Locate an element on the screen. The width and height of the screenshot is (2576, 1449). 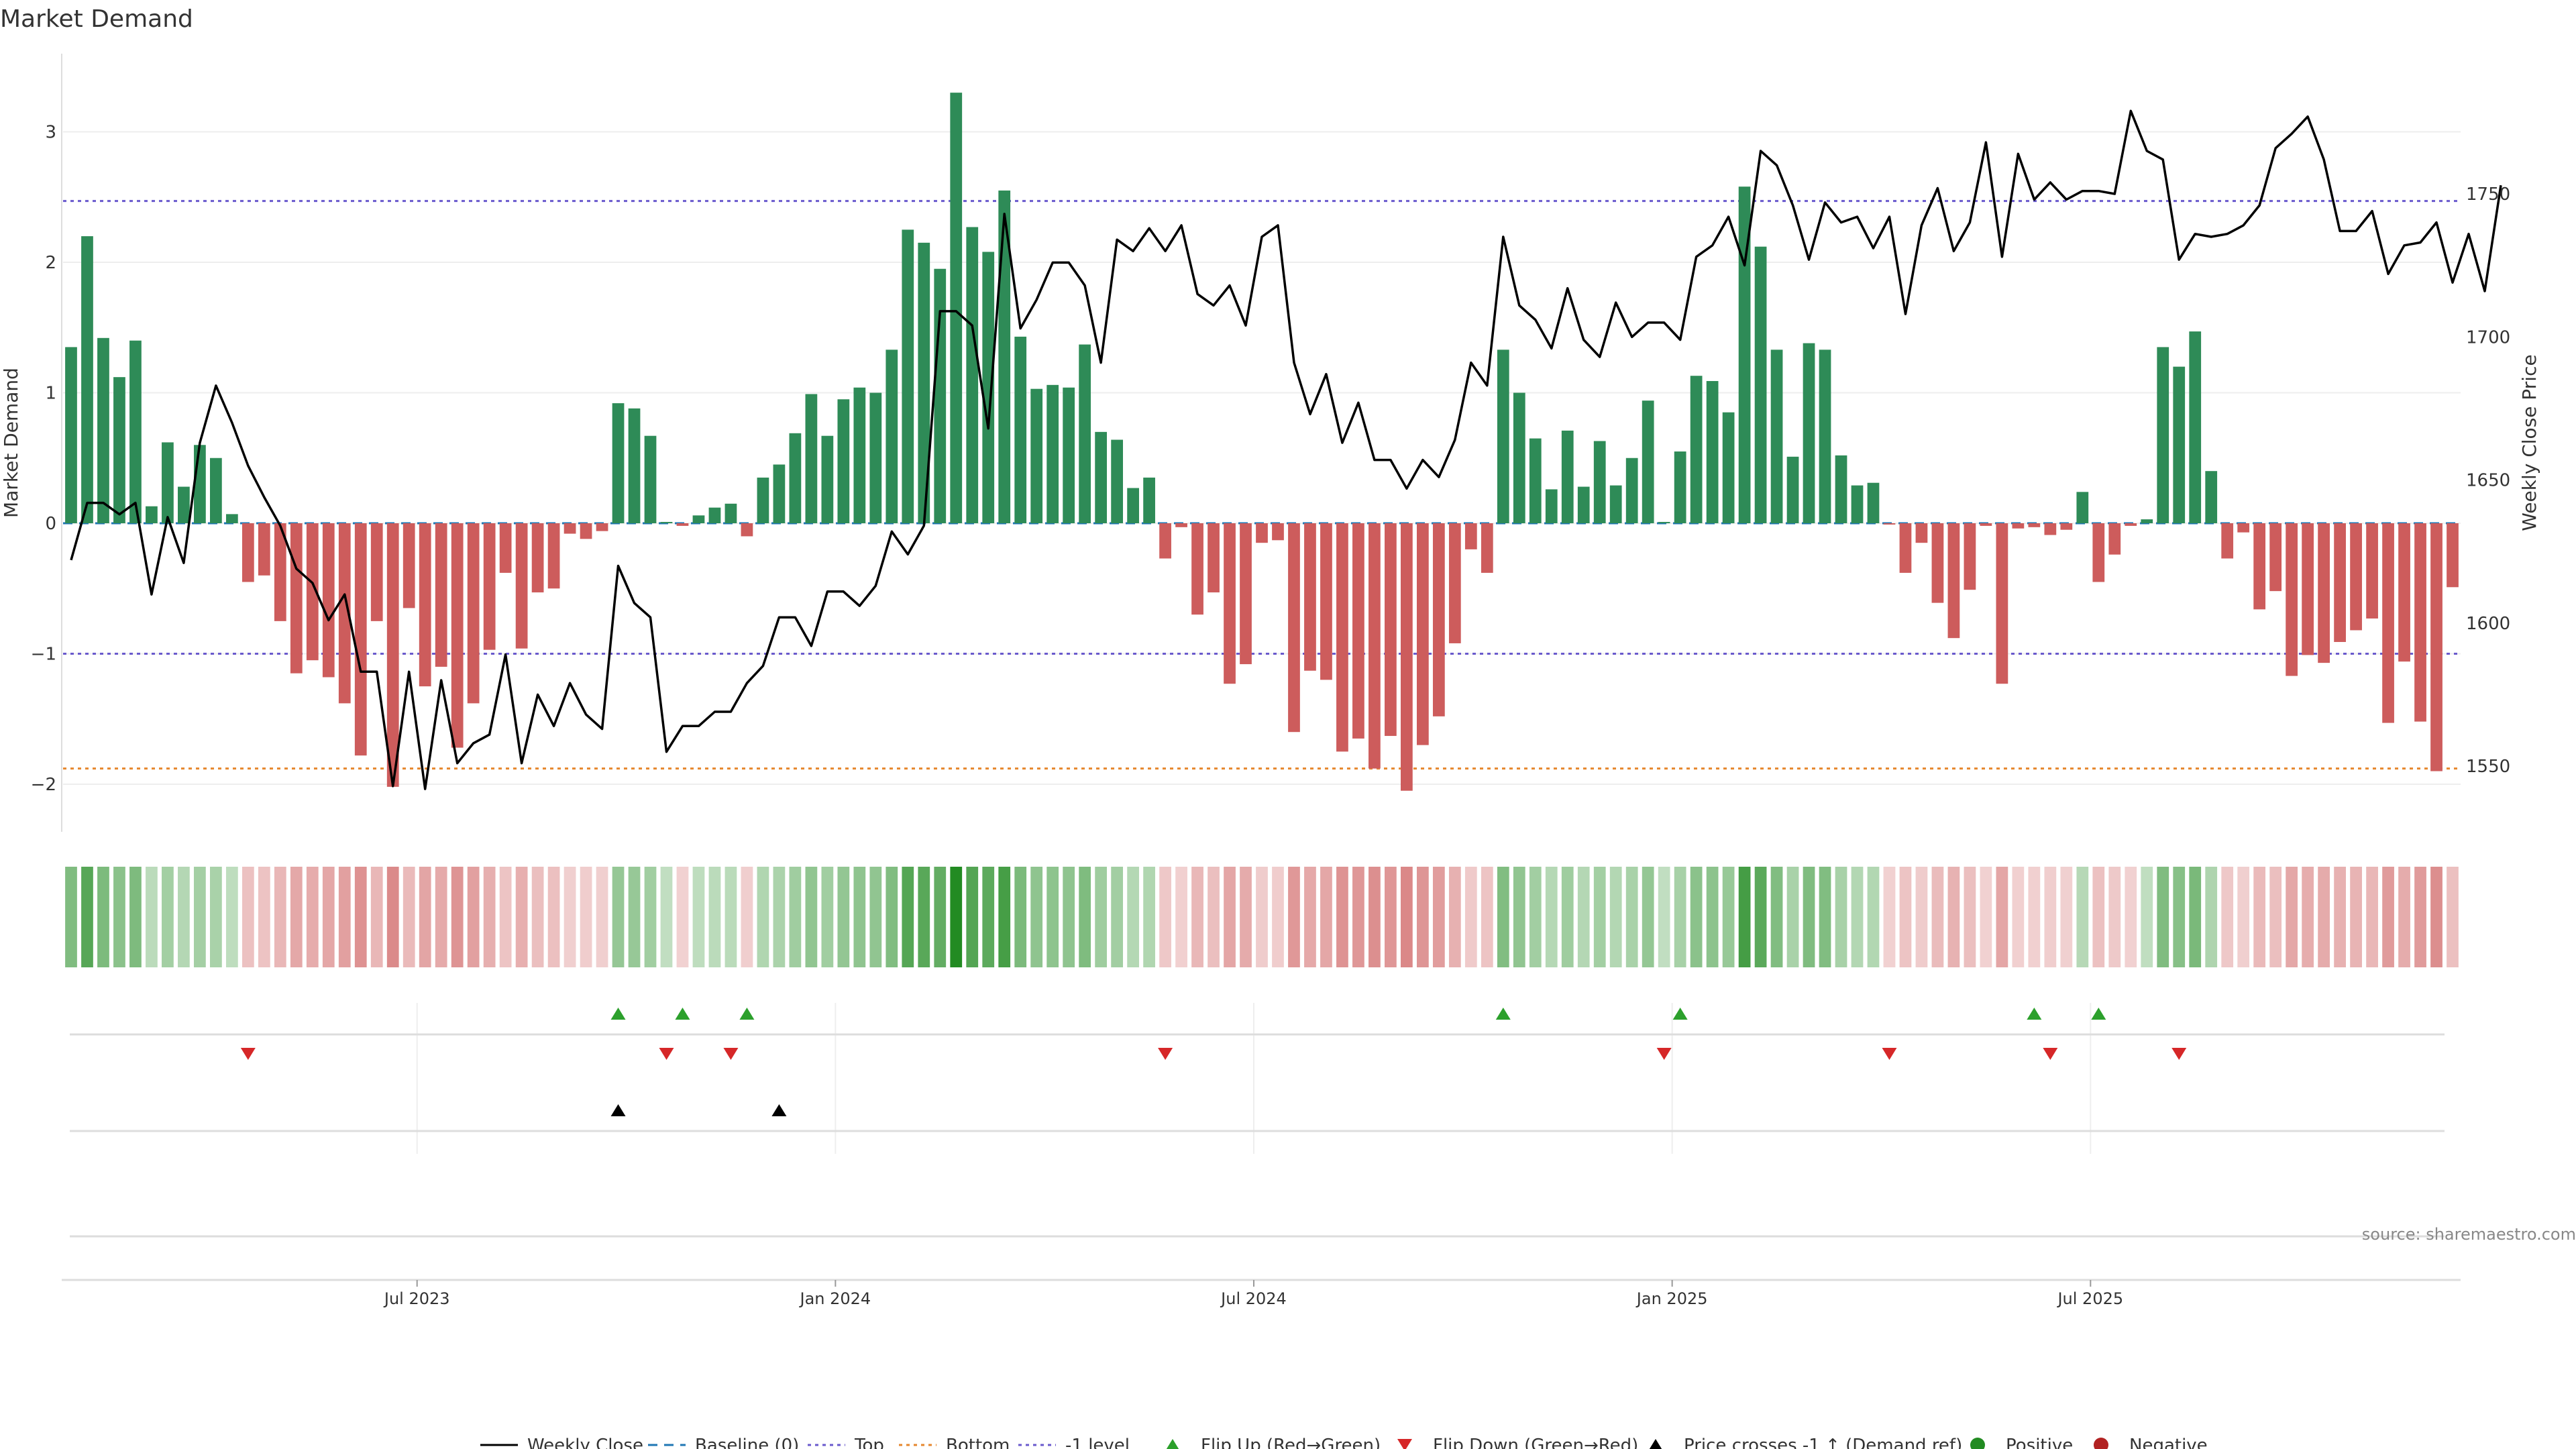
legend-flip-down-handle is located at coordinates (1404, 1444).